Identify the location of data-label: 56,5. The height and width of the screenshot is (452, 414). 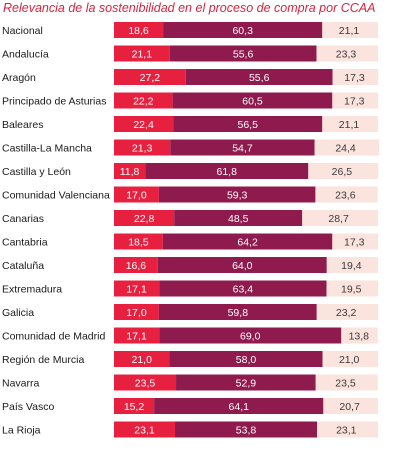
(248, 125).